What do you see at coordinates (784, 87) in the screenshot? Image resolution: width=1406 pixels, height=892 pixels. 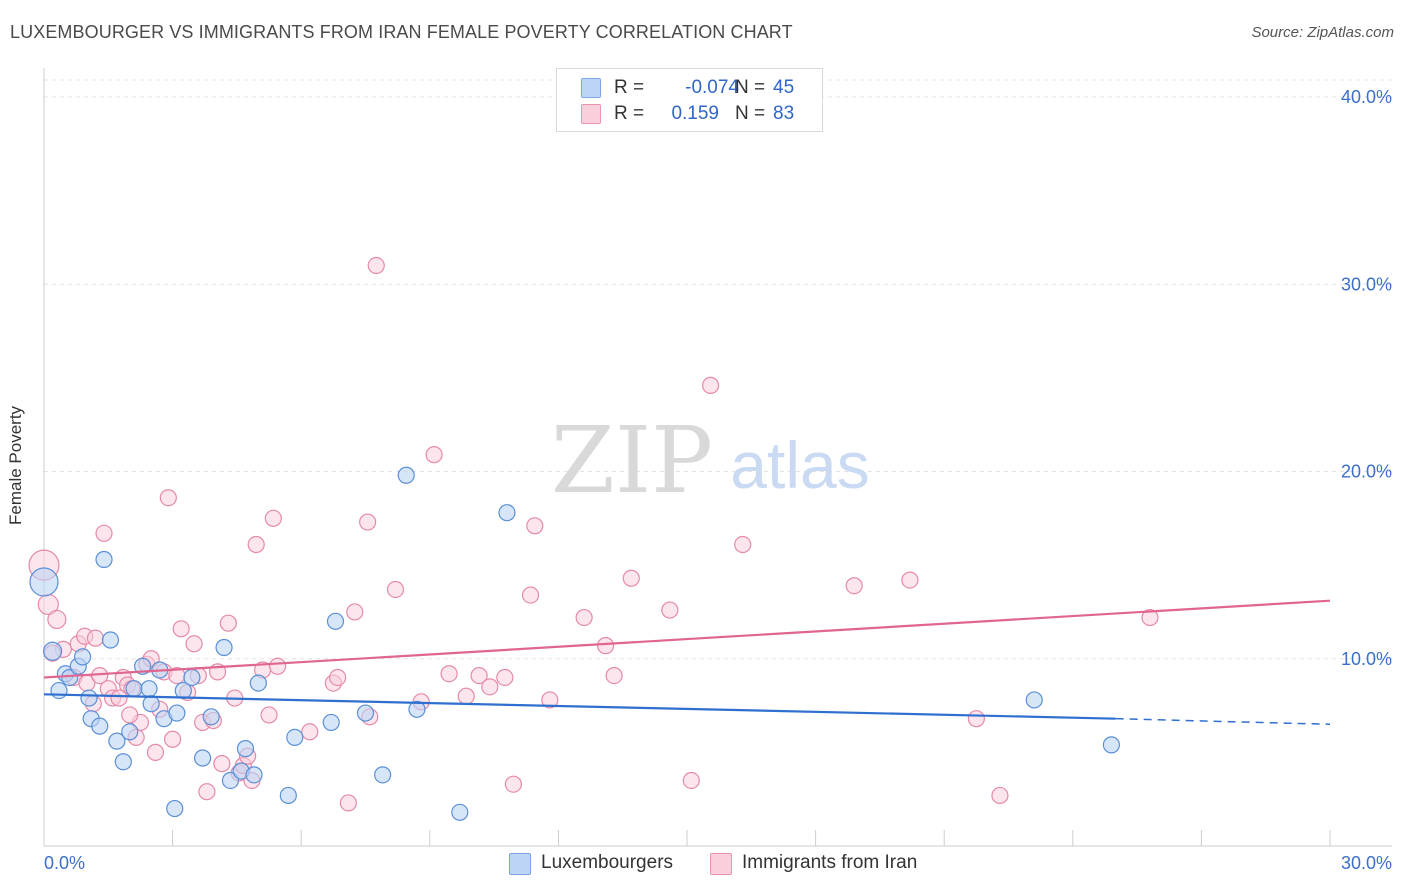 I see `legend-n-value: 45` at bounding box center [784, 87].